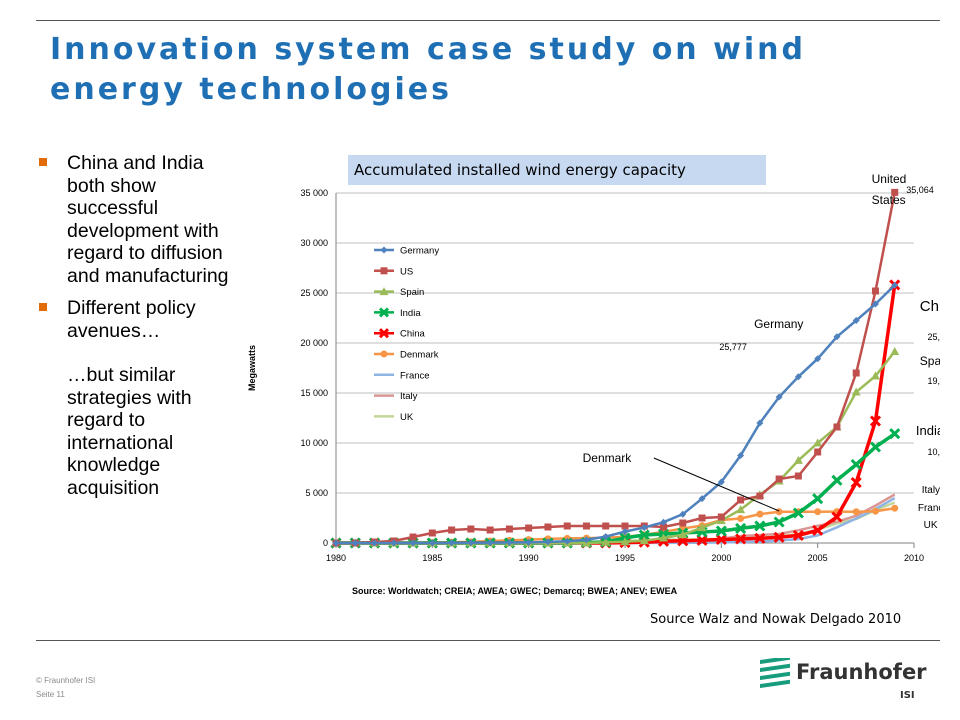 The image size is (960, 720). Describe the element at coordinates (314, 343) in the screenshot. I see `y-tick-label: 20 000` at that location.